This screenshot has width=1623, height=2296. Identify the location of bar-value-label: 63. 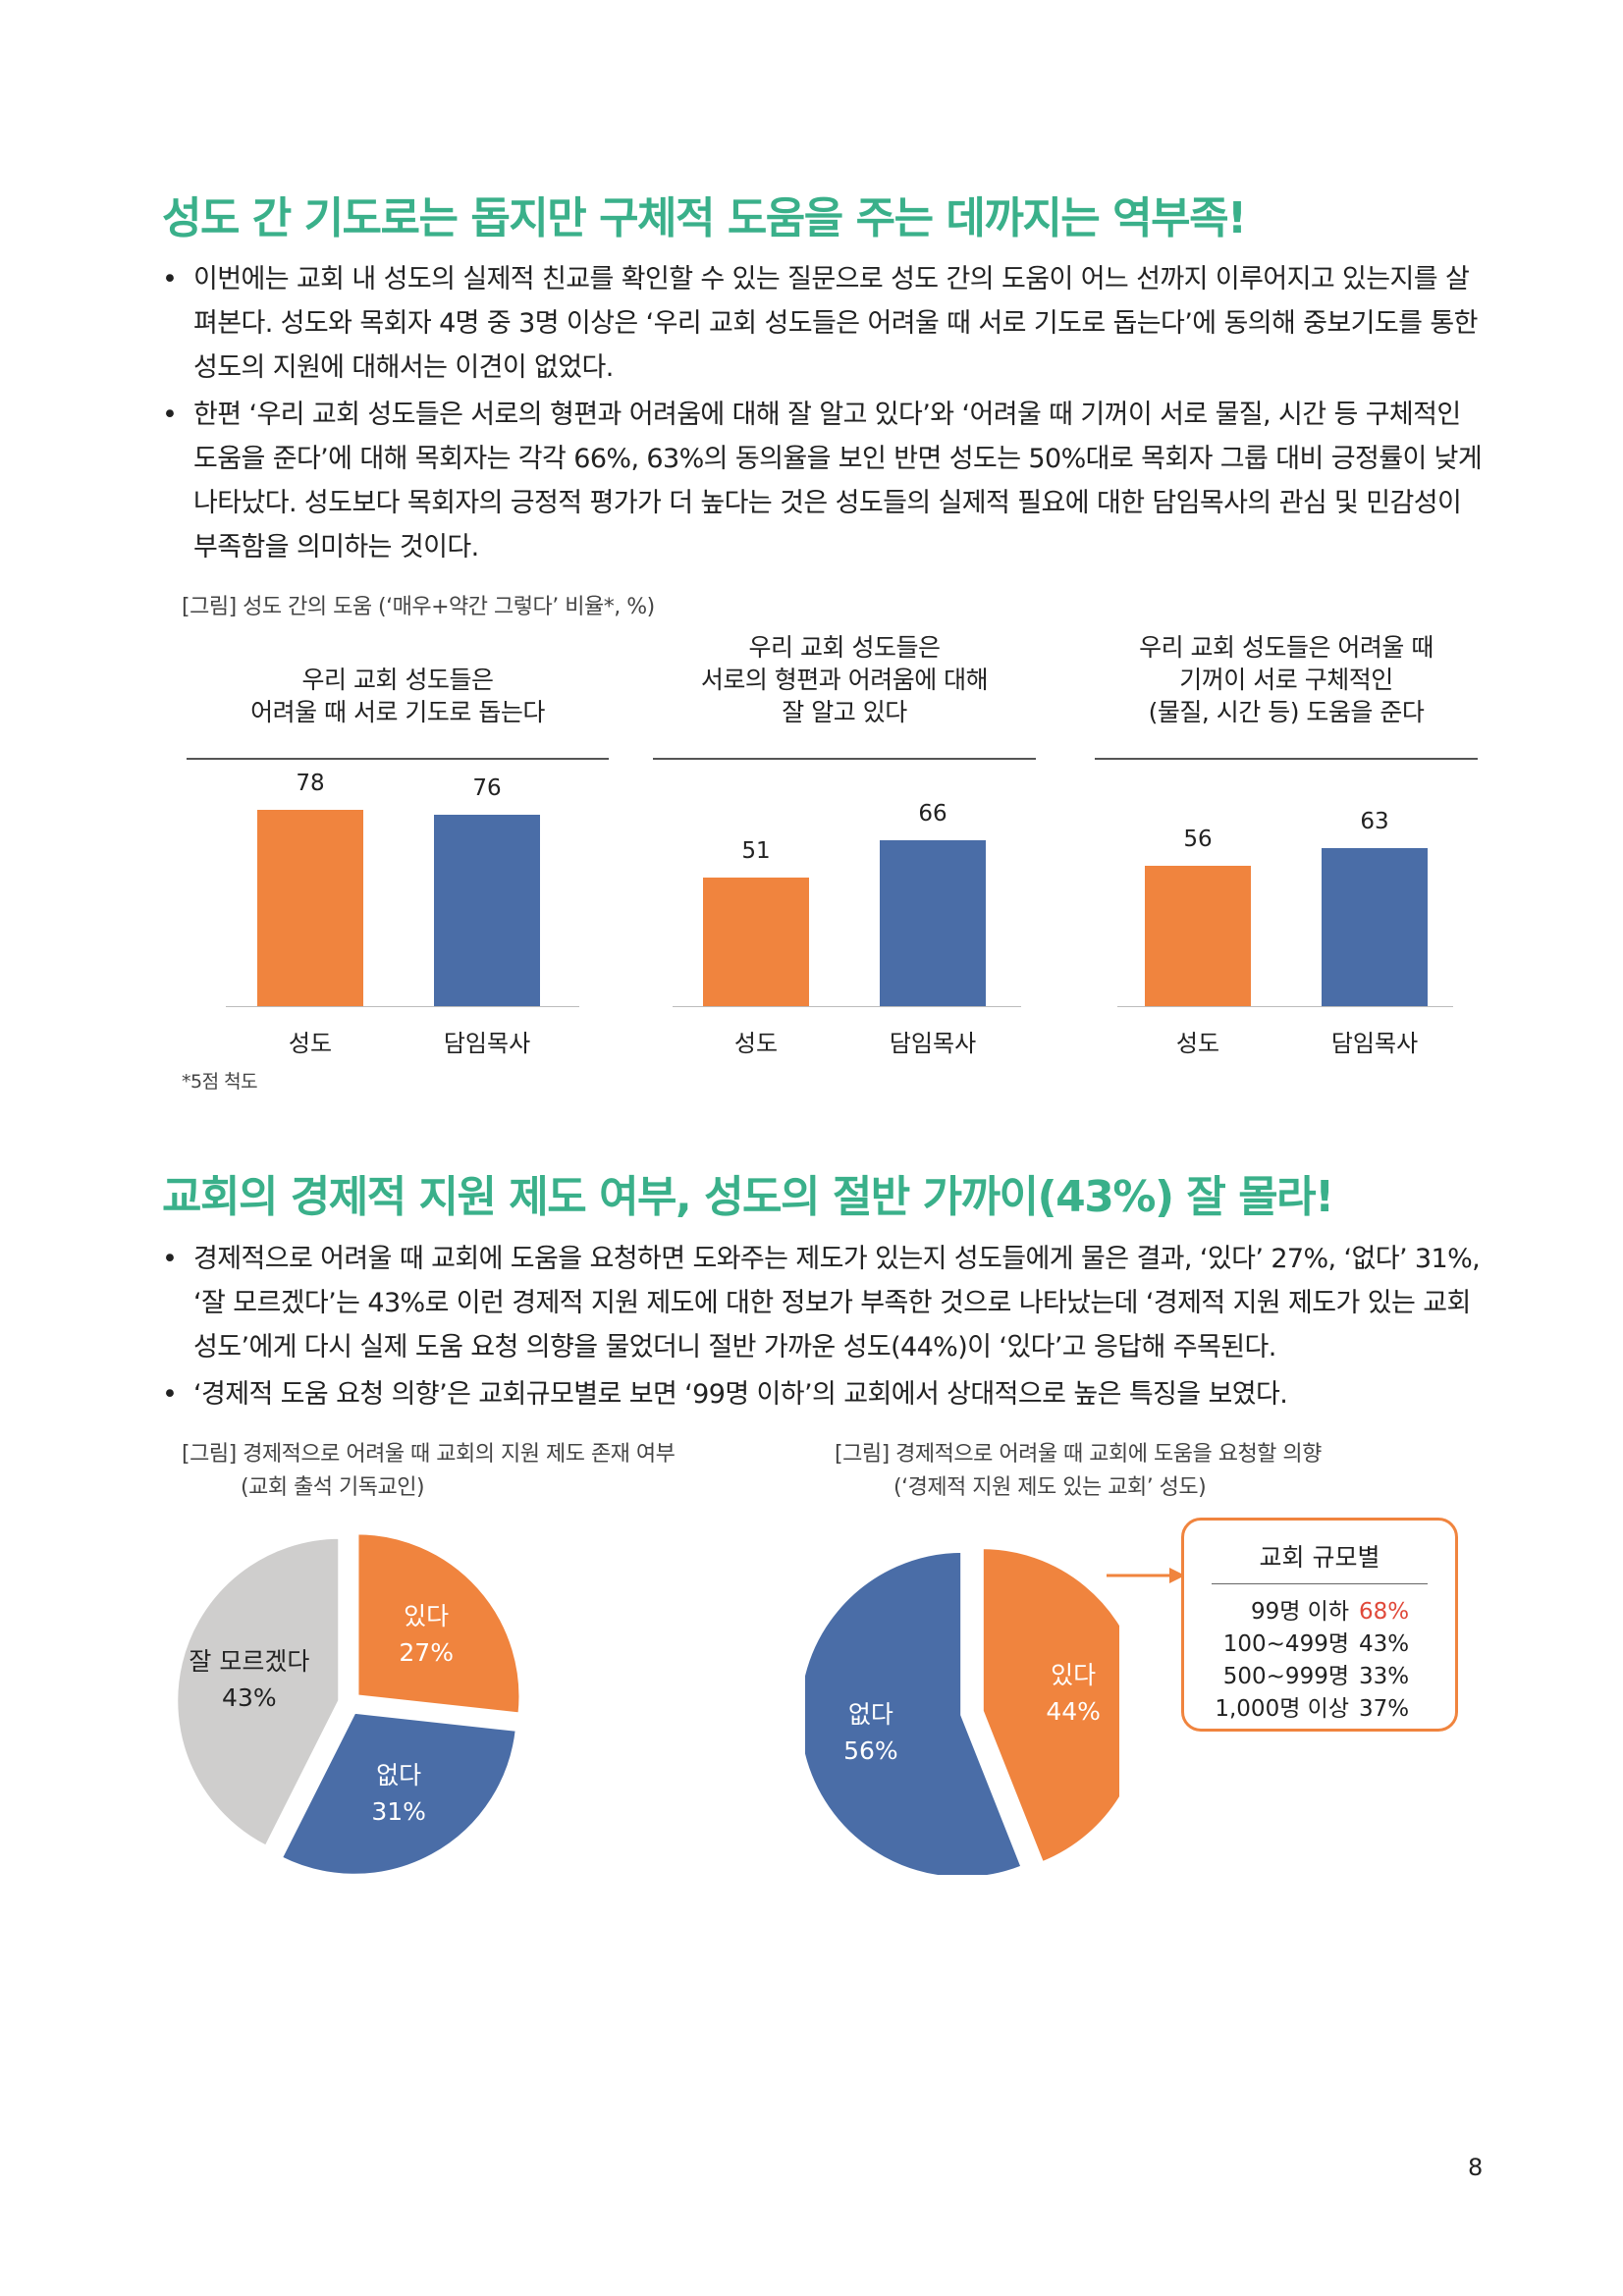
(1374, 821).